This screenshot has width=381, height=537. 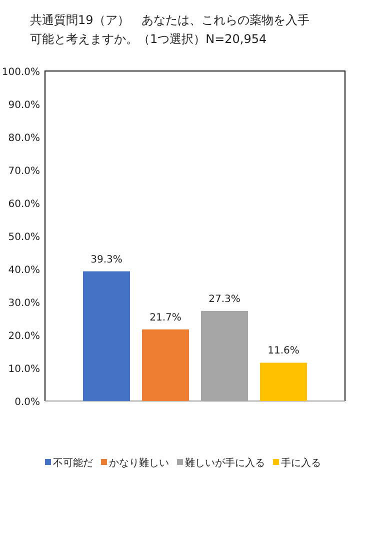 What do you see at coordinates (166, 318) in the screenshot?
I see `data-label: 21.7%` at bounding box center [166, 318].